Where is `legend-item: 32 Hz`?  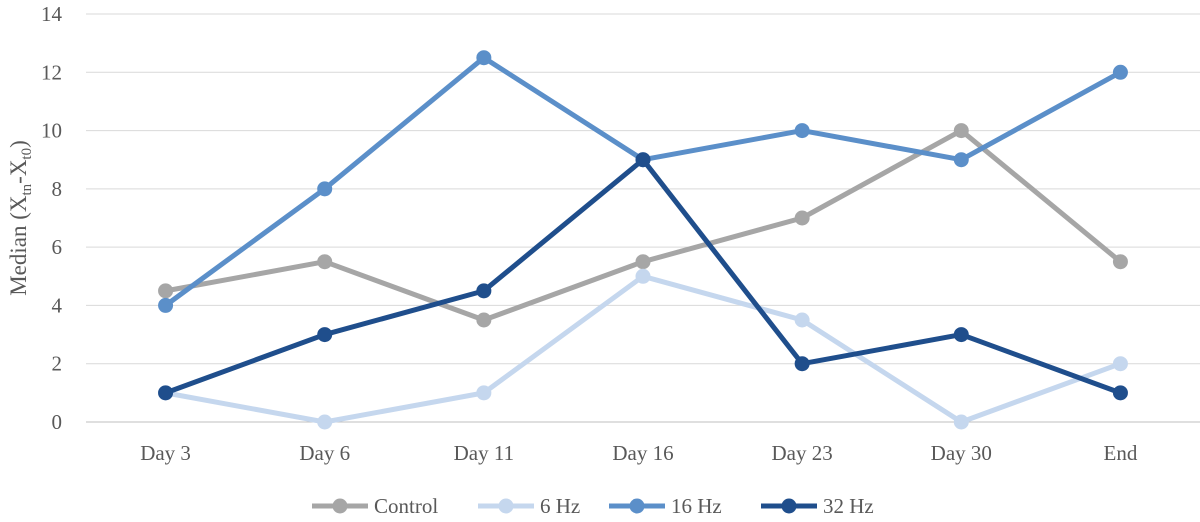 legend-item: 32 Hz is located at coordinates (817, 506).